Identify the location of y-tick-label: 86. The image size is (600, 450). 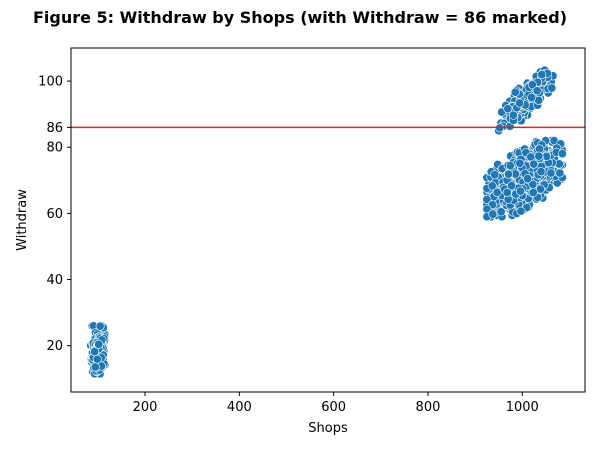
(54, 128).